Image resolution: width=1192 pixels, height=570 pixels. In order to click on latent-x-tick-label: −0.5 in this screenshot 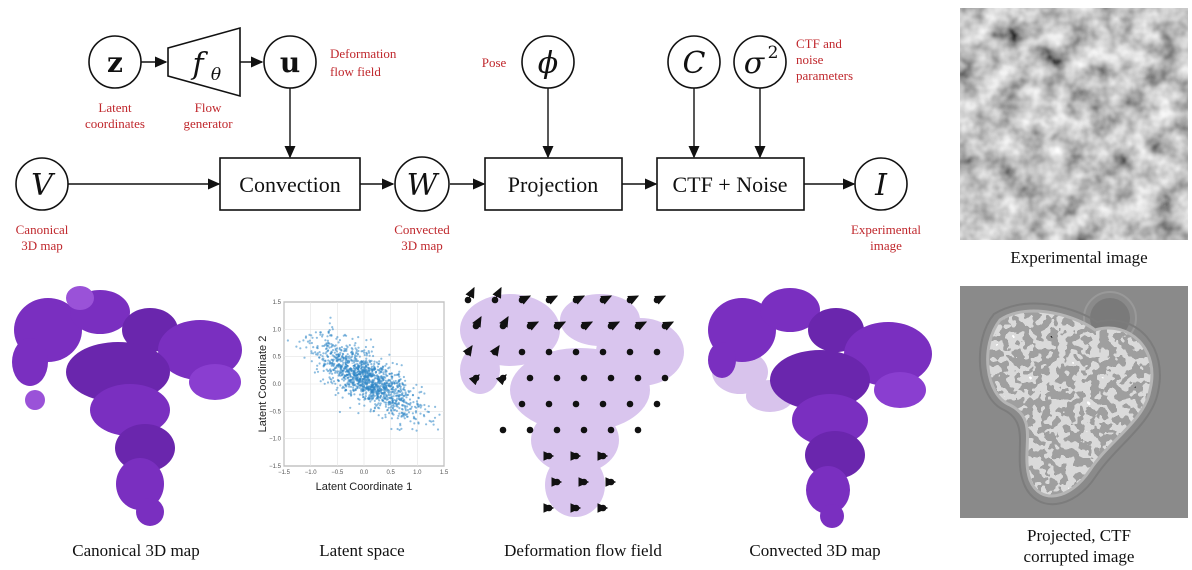, I will do `click(337, 473)`.